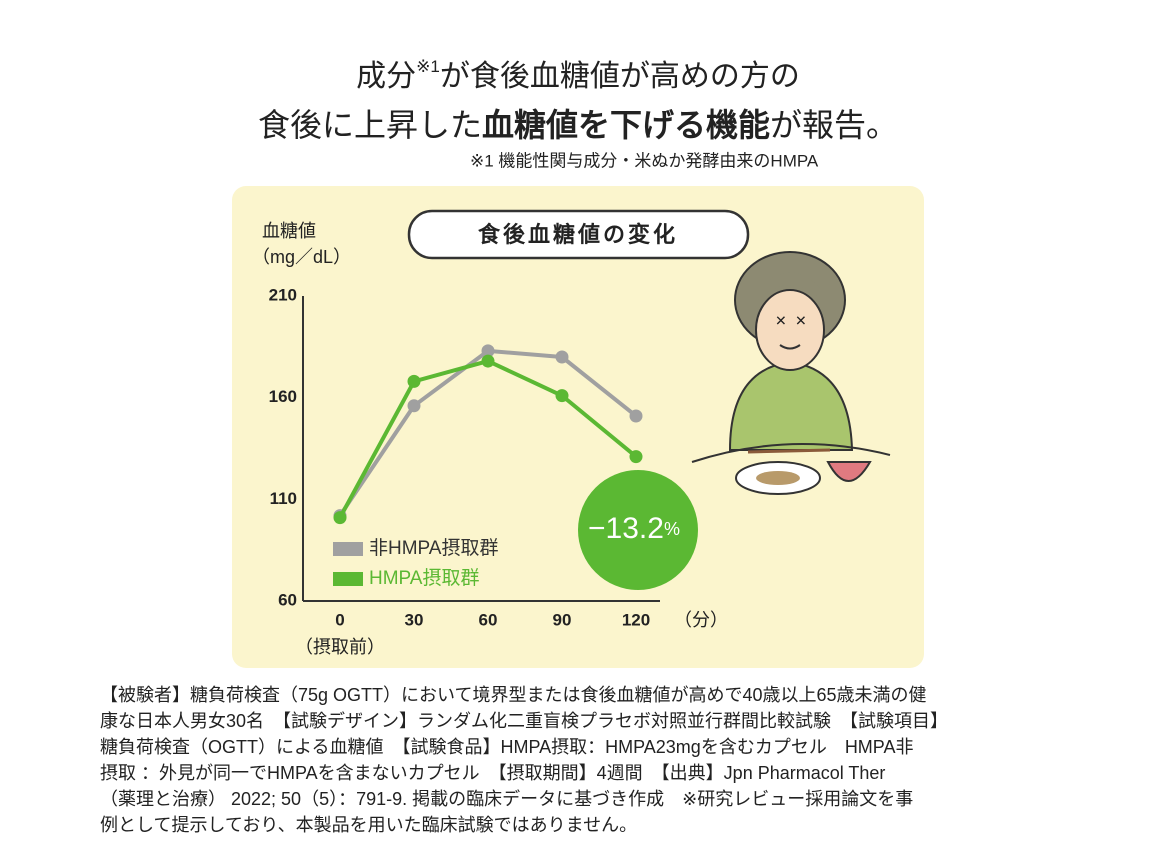 This screenshot has height=868, width=1156. What do you see at coordinates (283, 498) in the screenshot?
I see `y-tick-label: 110` at bounding box center [283, 498].